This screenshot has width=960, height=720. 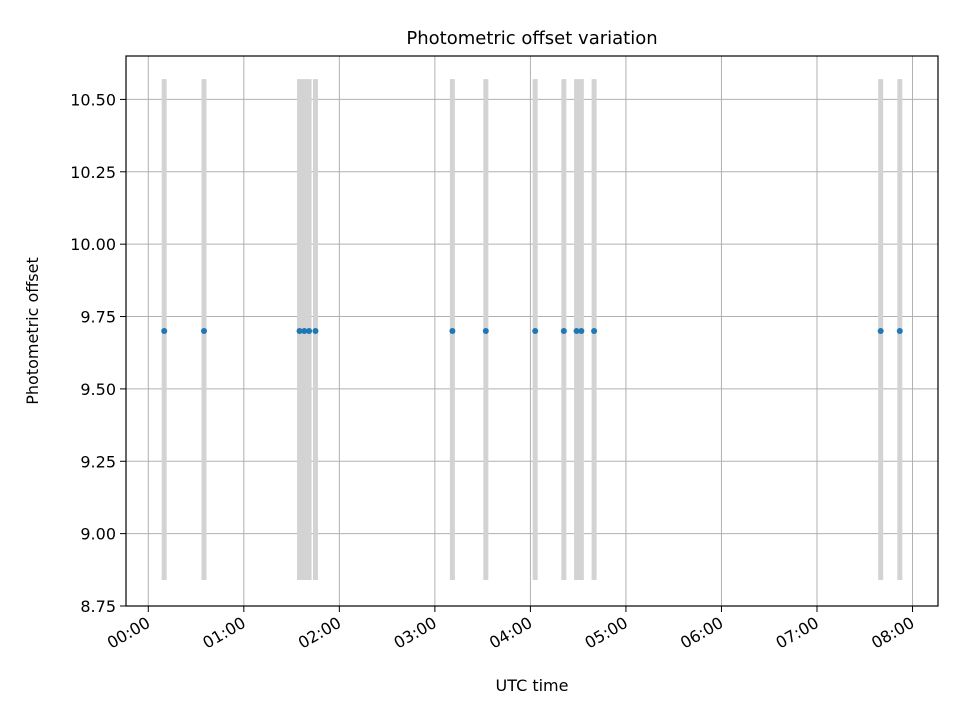 I want to click on y-tick-label: 10.25, so click(x=93, y=172).